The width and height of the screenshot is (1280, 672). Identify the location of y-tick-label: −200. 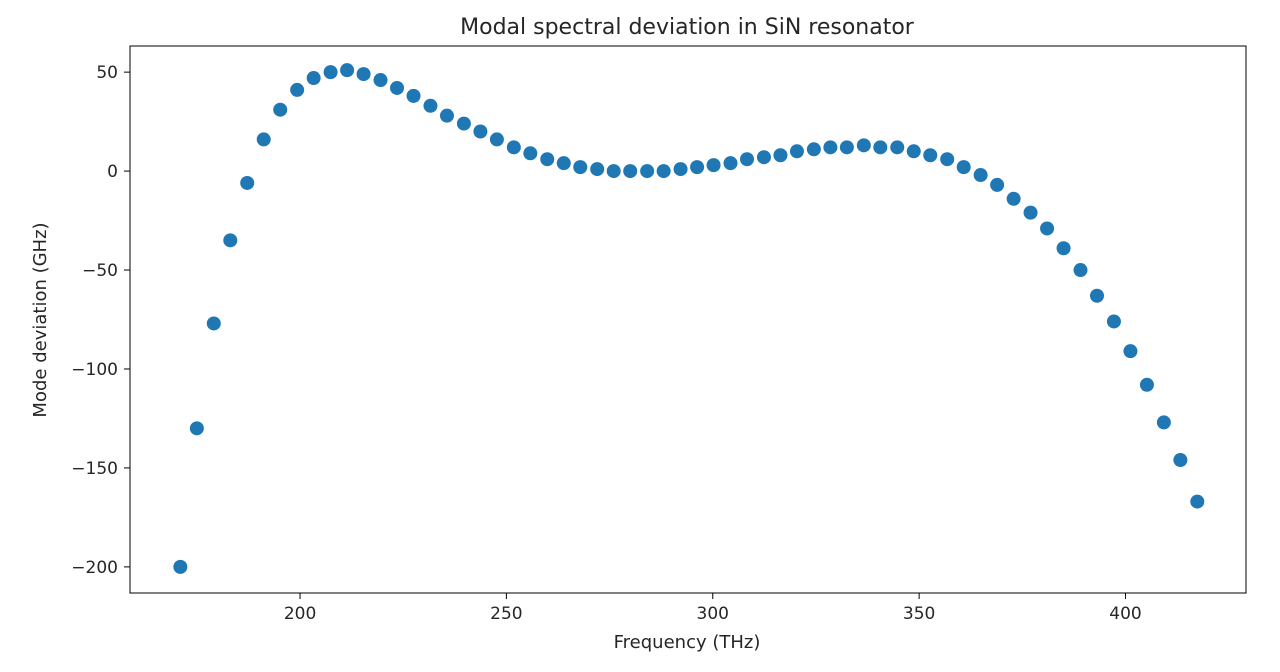
(94, 568).